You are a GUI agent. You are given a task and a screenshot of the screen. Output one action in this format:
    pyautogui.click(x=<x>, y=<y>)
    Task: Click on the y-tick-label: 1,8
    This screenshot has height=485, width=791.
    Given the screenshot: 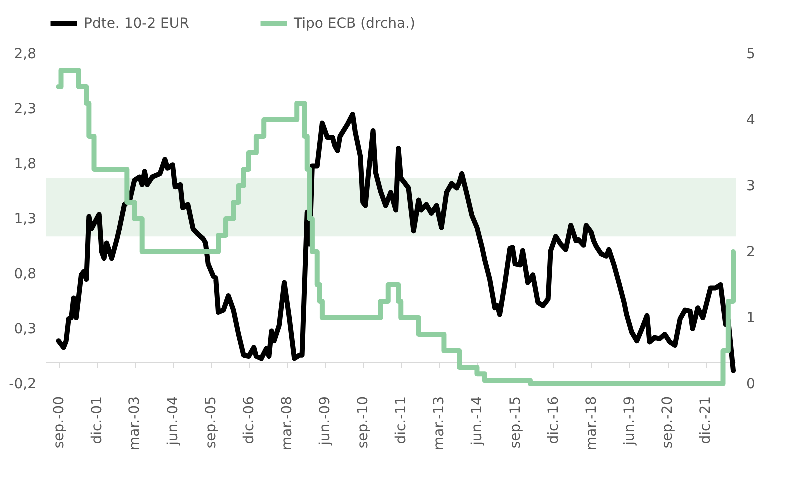 What is the action you would take?
    pyautogui.click(x=25, y=164)
    